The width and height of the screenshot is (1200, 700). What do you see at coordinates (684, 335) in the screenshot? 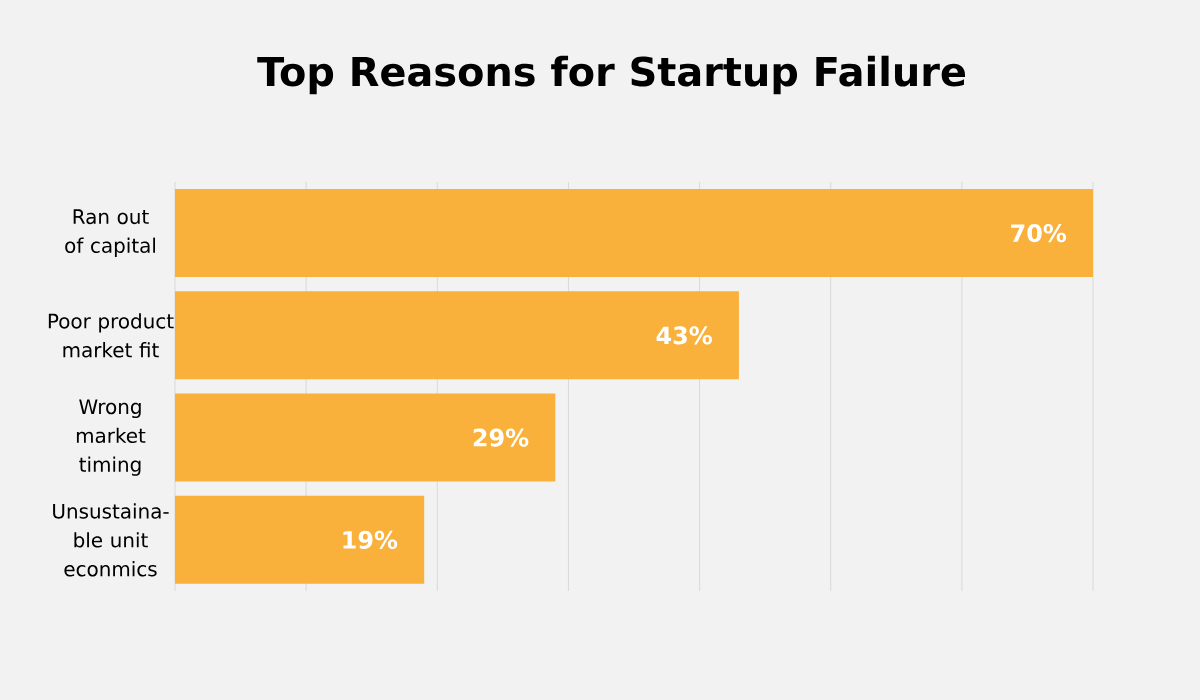
I see `data-label: 43%` at bounding box center [684, 335].